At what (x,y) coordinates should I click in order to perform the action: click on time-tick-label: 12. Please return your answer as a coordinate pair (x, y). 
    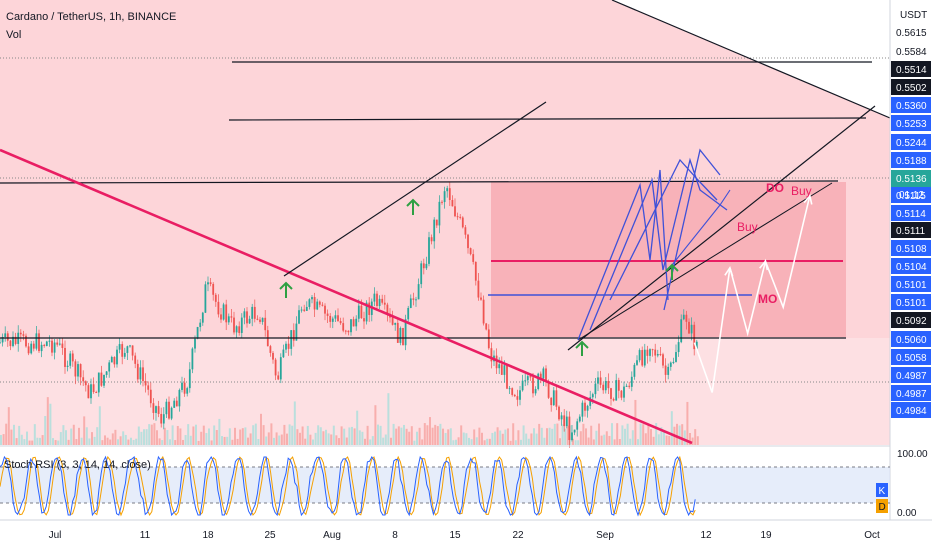
    Looking at the image, I should click on (706, 535).